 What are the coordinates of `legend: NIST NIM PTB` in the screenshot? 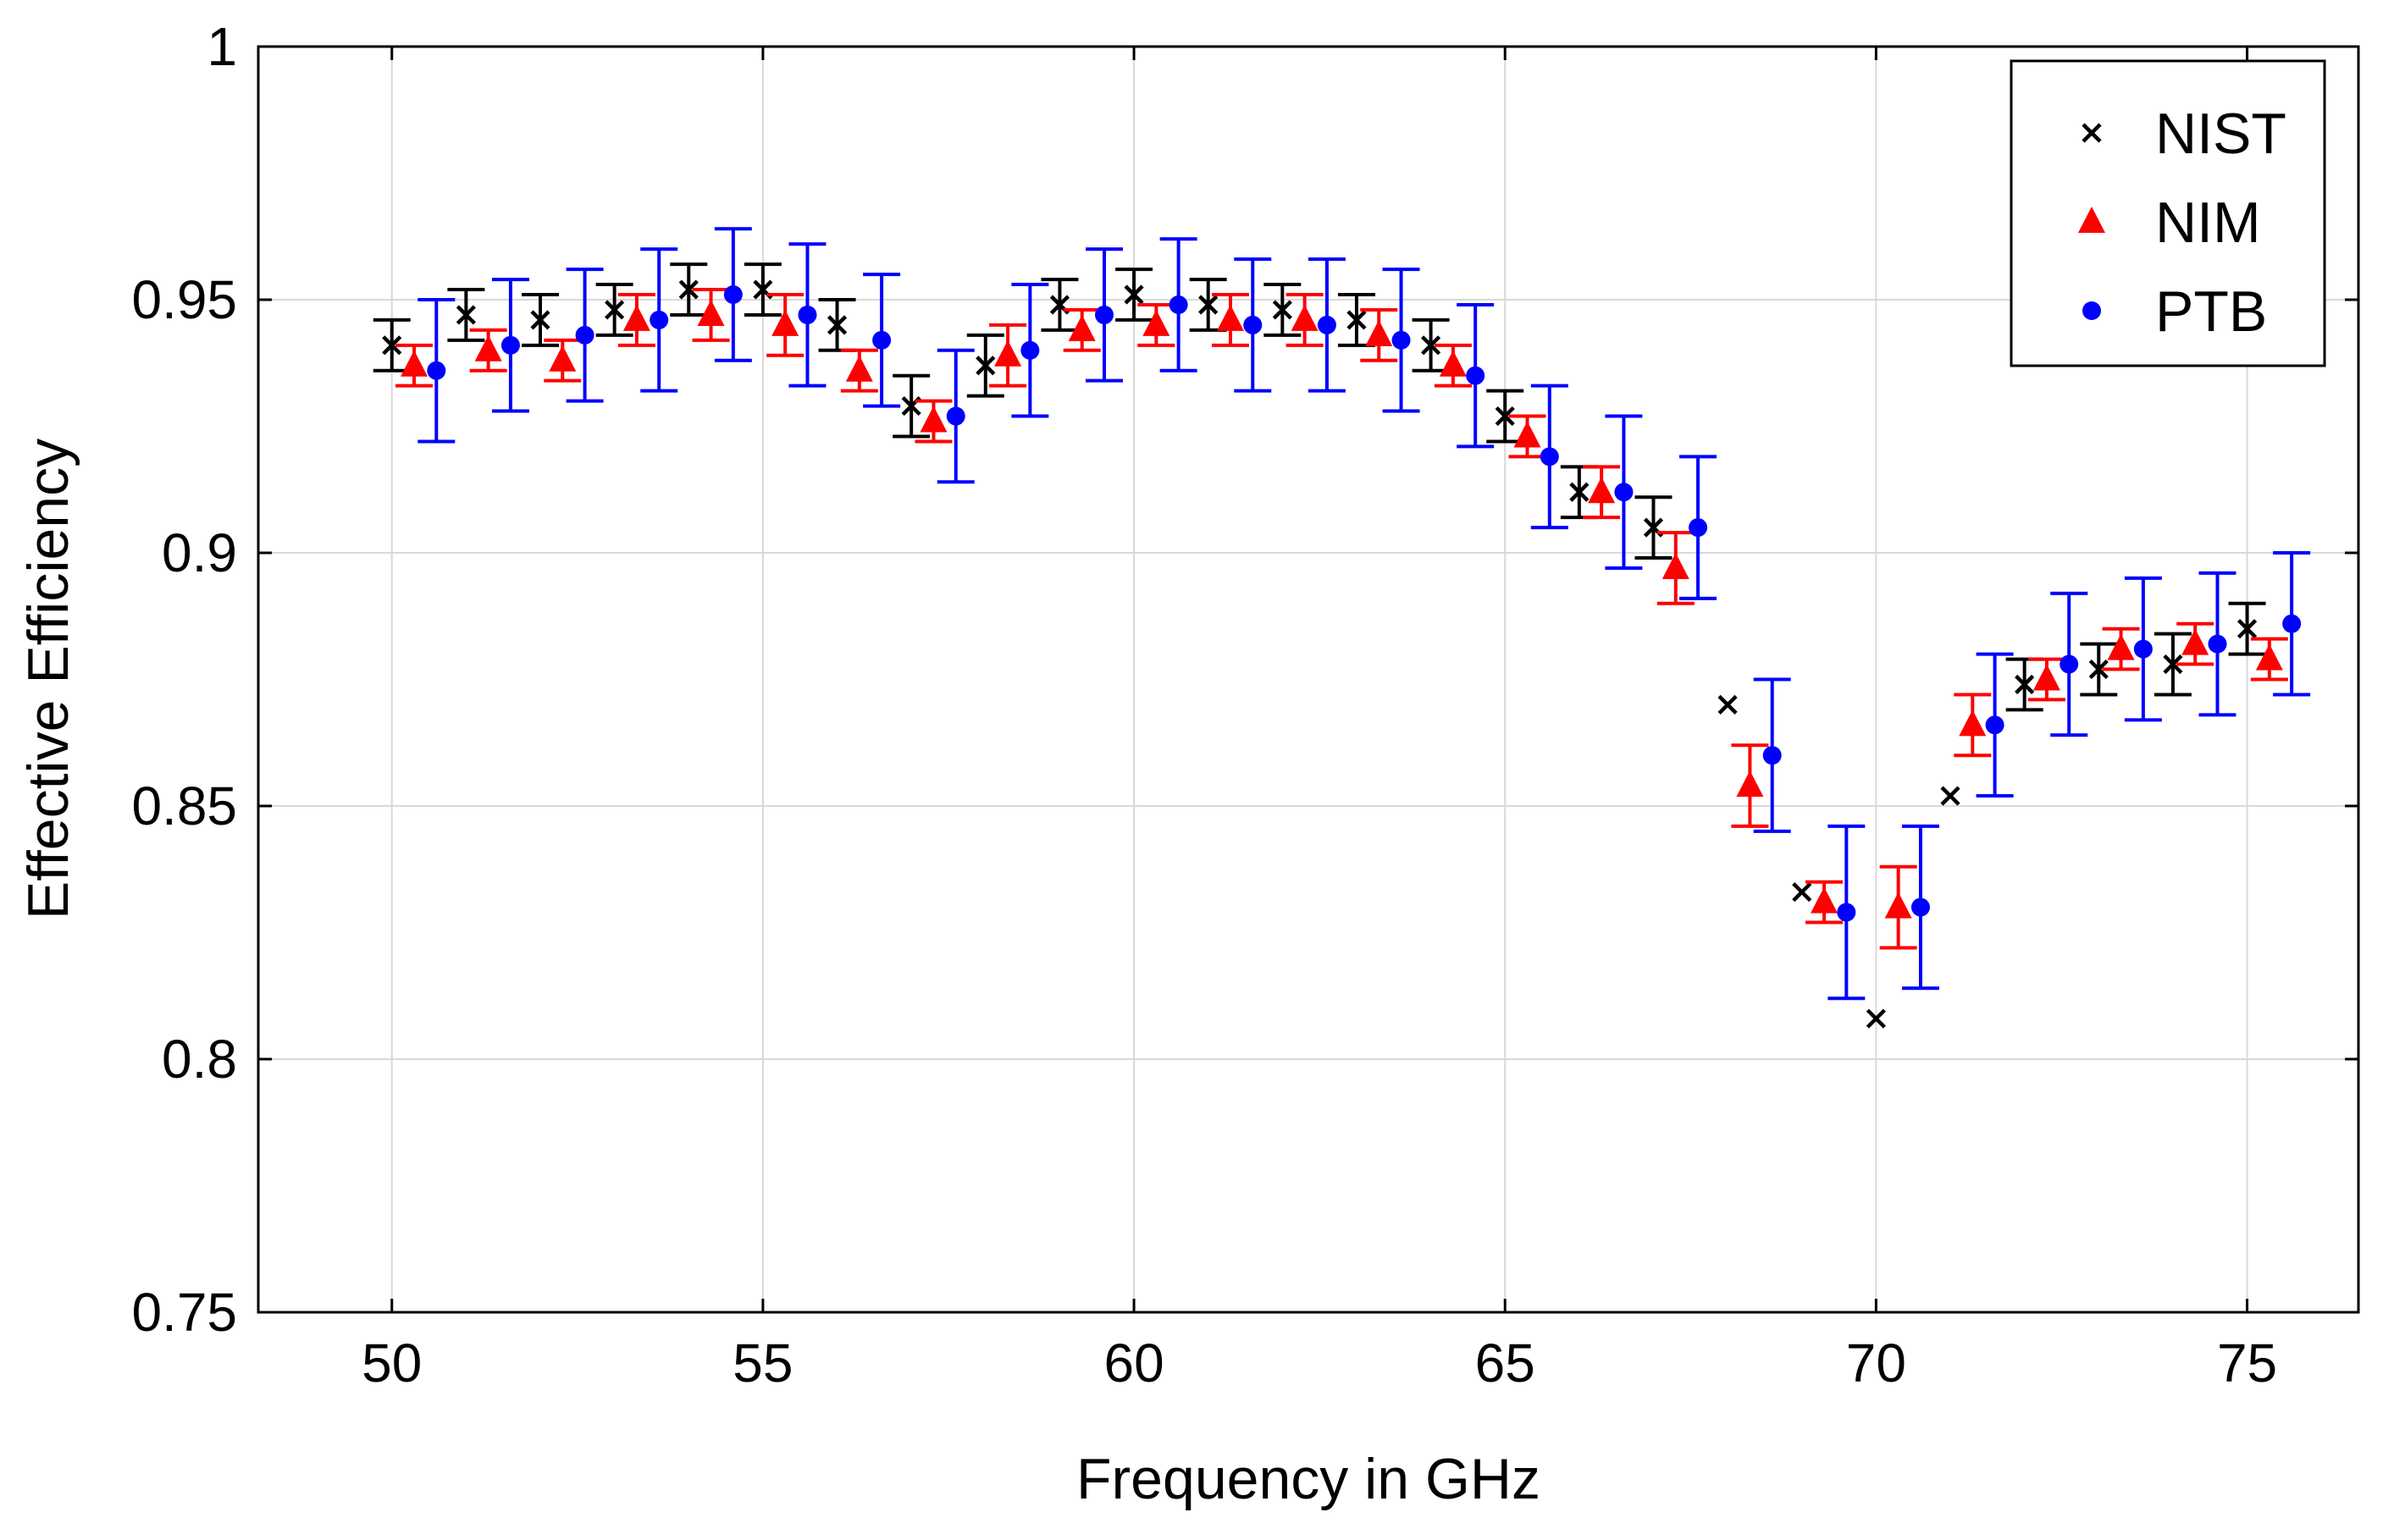 It's located at (2168, 213).